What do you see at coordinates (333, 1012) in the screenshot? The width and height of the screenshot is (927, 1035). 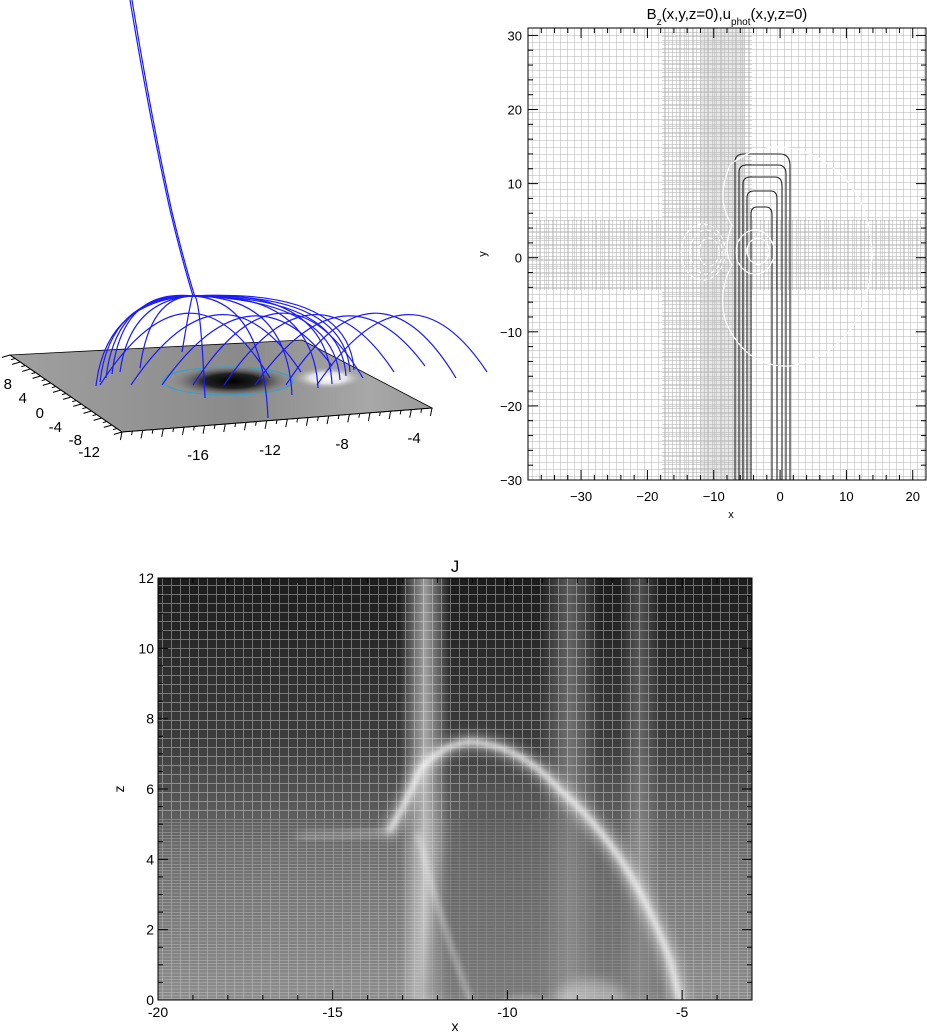 I see `j-x-tick-label: -15` at bounding box center [333, 1012].